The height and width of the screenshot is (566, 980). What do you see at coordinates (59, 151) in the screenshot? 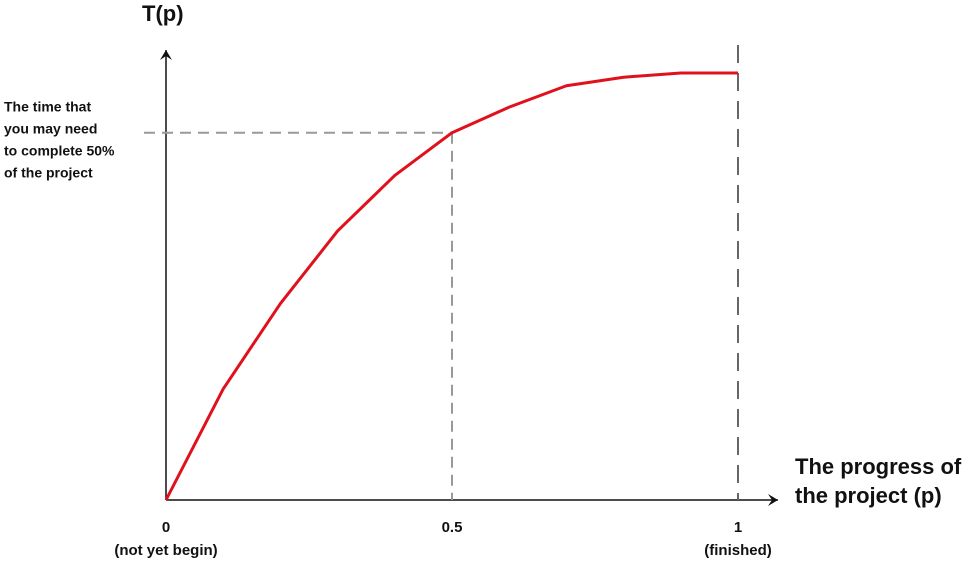
I see `annotation: to complete 50%` at bounding box center [59, 151].